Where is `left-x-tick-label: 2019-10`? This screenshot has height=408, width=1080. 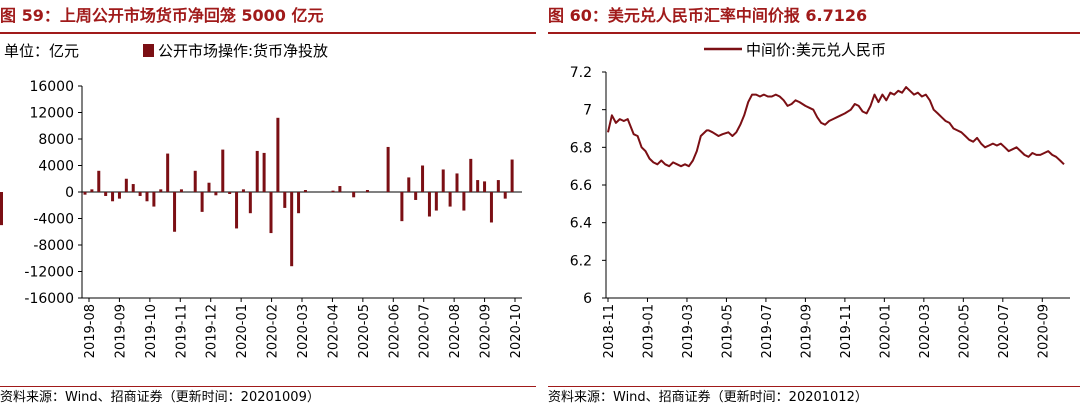 left-x-tick-label: 2019-10 is located at coordinates (151, 331).